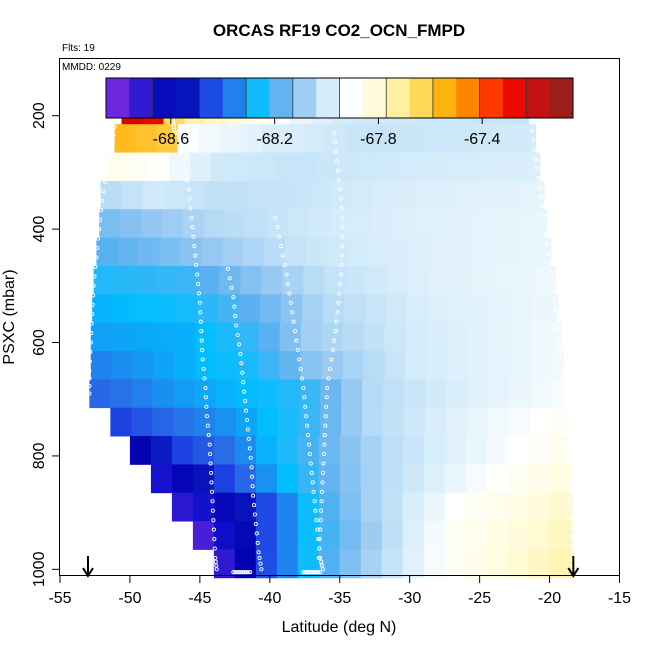  Describe the element at coordinates (339, 98) in the screenshot. I see `colorbar-frame` at that location.